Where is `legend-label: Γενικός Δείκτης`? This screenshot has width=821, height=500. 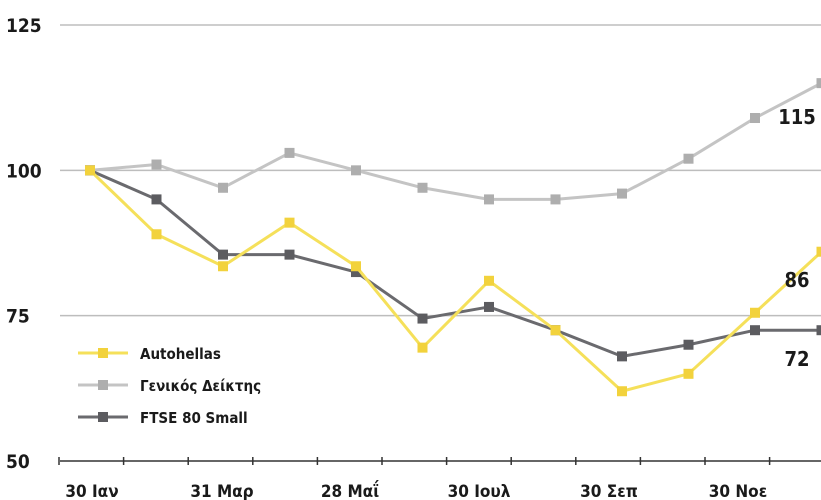
legend-label: Γενικός Δείκτης is located at coordinates (200, 386).